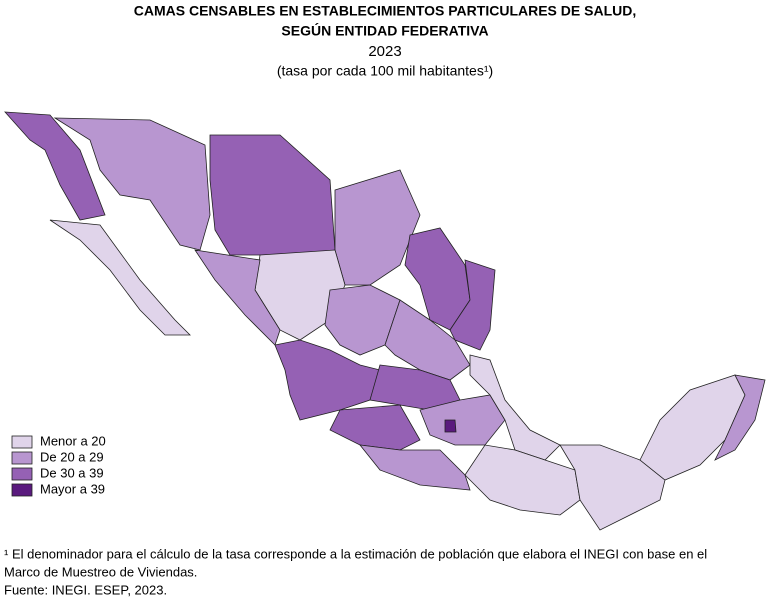 The width and height of the screenshot is (771, 600). Describe the element at coordinates (384, 51) in the screenshot. I see `year: 2023` at that location.